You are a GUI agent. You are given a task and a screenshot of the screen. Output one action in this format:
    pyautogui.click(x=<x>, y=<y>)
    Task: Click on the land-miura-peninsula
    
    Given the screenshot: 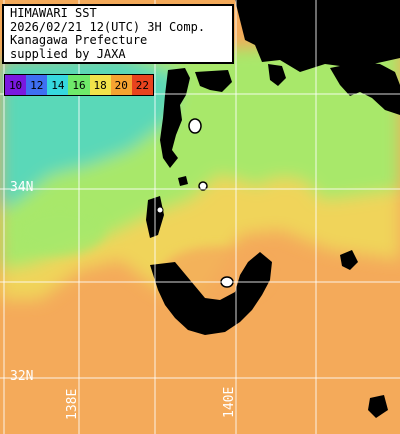 What is the action you would take?
    pyautogui.click(x=277, y=75)
    